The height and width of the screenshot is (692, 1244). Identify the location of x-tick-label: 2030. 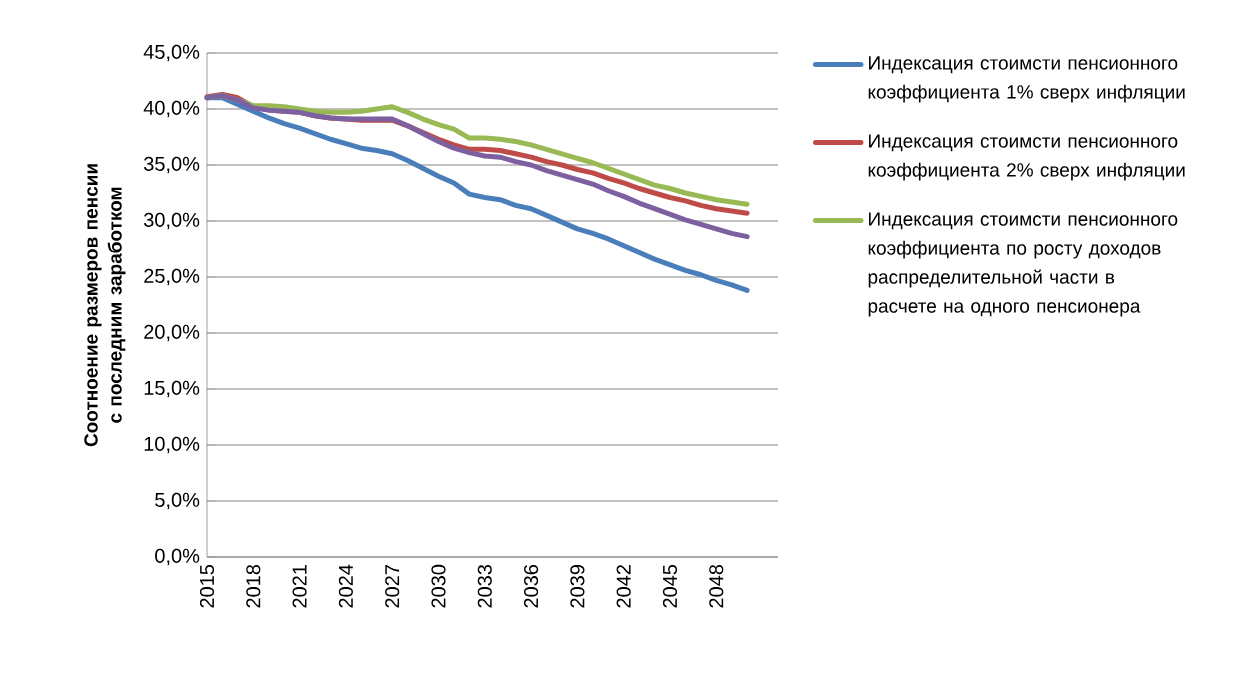
(438, 586).